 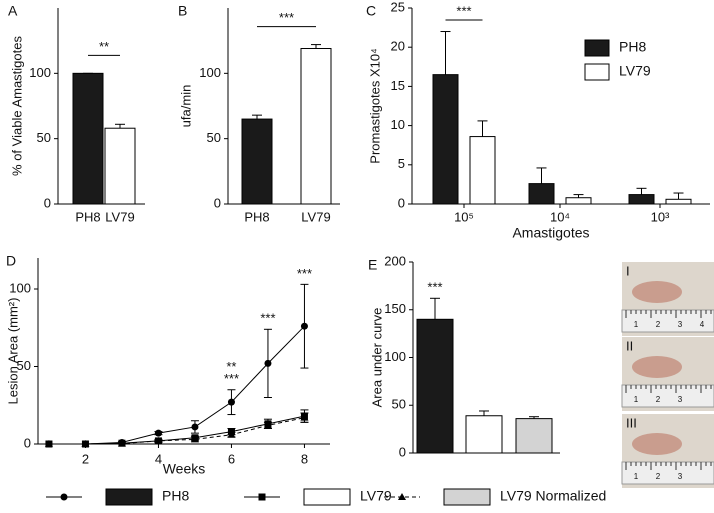 I want to click on y-tick-label: 25, so click(x=398, y=7).